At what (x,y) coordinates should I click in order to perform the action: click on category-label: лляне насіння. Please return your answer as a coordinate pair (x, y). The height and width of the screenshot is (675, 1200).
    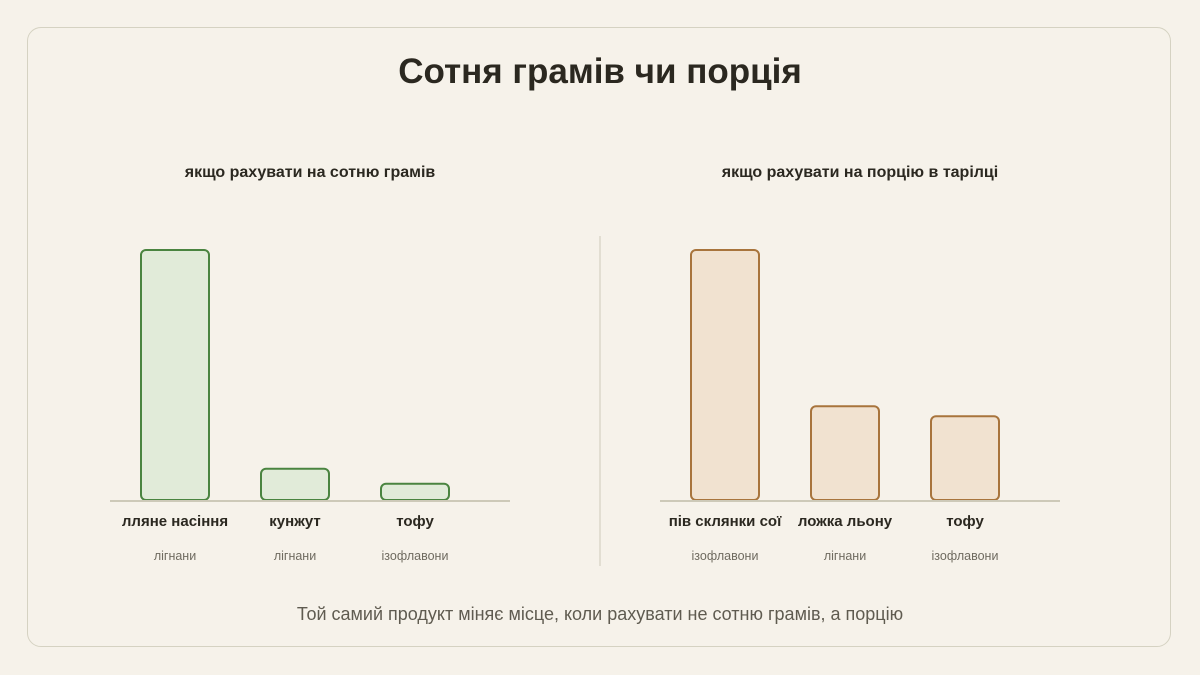
    Looking at the image, I should click on (175, 521).